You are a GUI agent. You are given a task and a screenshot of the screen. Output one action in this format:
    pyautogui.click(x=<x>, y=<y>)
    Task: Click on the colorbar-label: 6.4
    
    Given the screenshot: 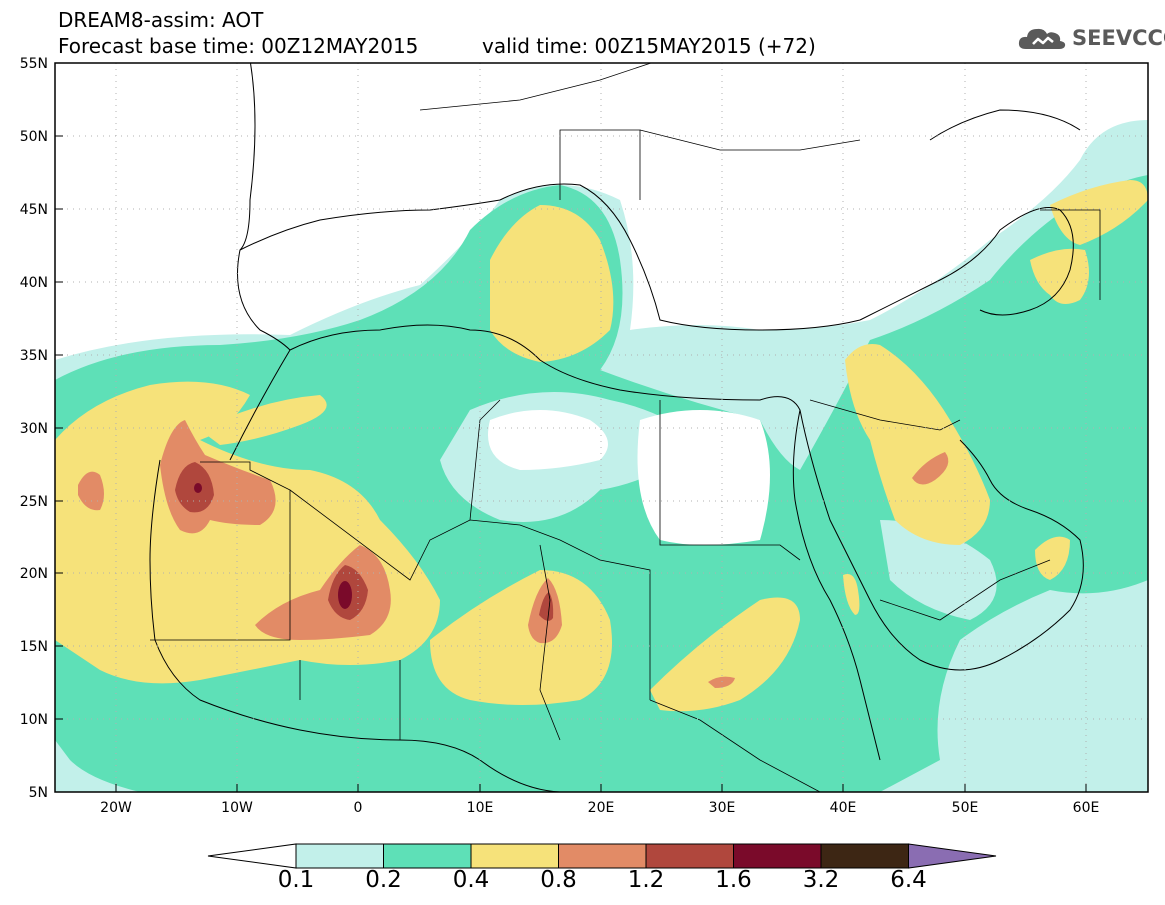 What is the action you would take?
    pyautogui.click(x=908, y=880)
    